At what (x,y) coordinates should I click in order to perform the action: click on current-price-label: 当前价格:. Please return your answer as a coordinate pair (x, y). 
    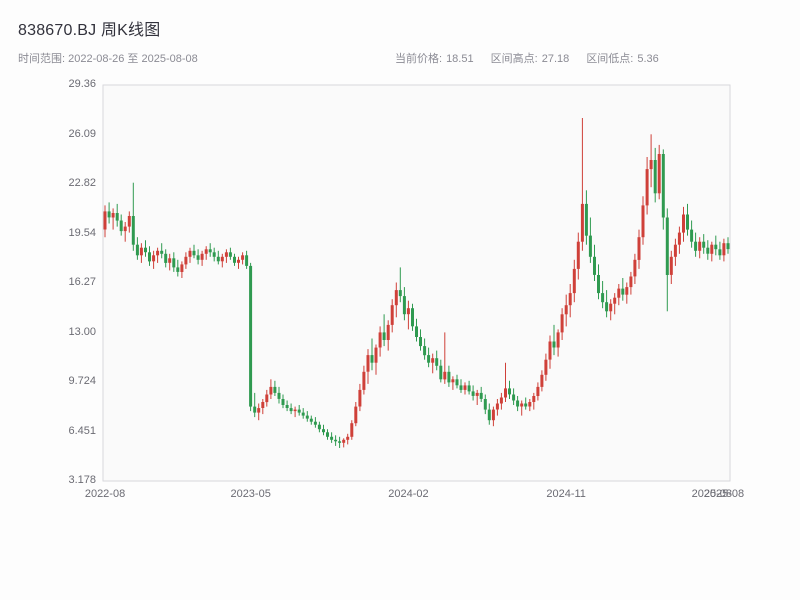
    Looking at the image, I should click on (419, 59).